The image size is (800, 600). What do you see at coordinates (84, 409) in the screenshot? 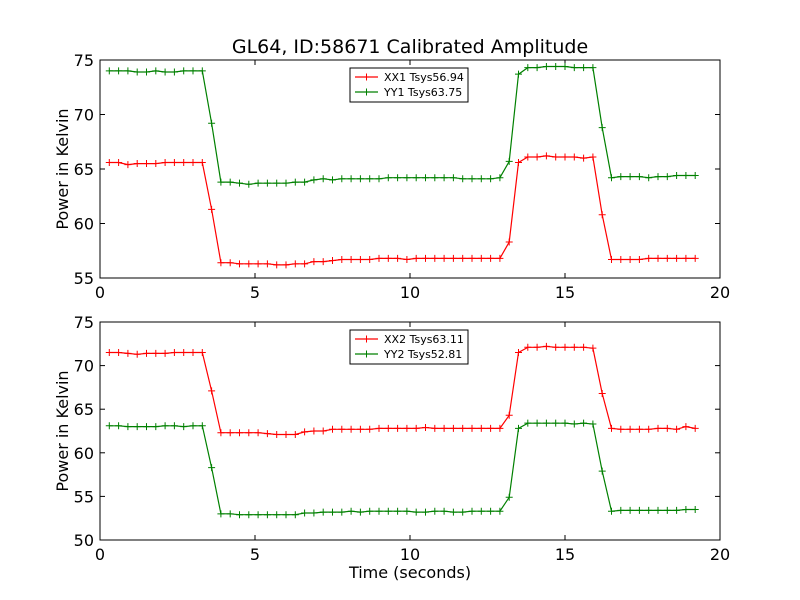
I see `y-tick-label: 65` at bounding box center [84, 409].